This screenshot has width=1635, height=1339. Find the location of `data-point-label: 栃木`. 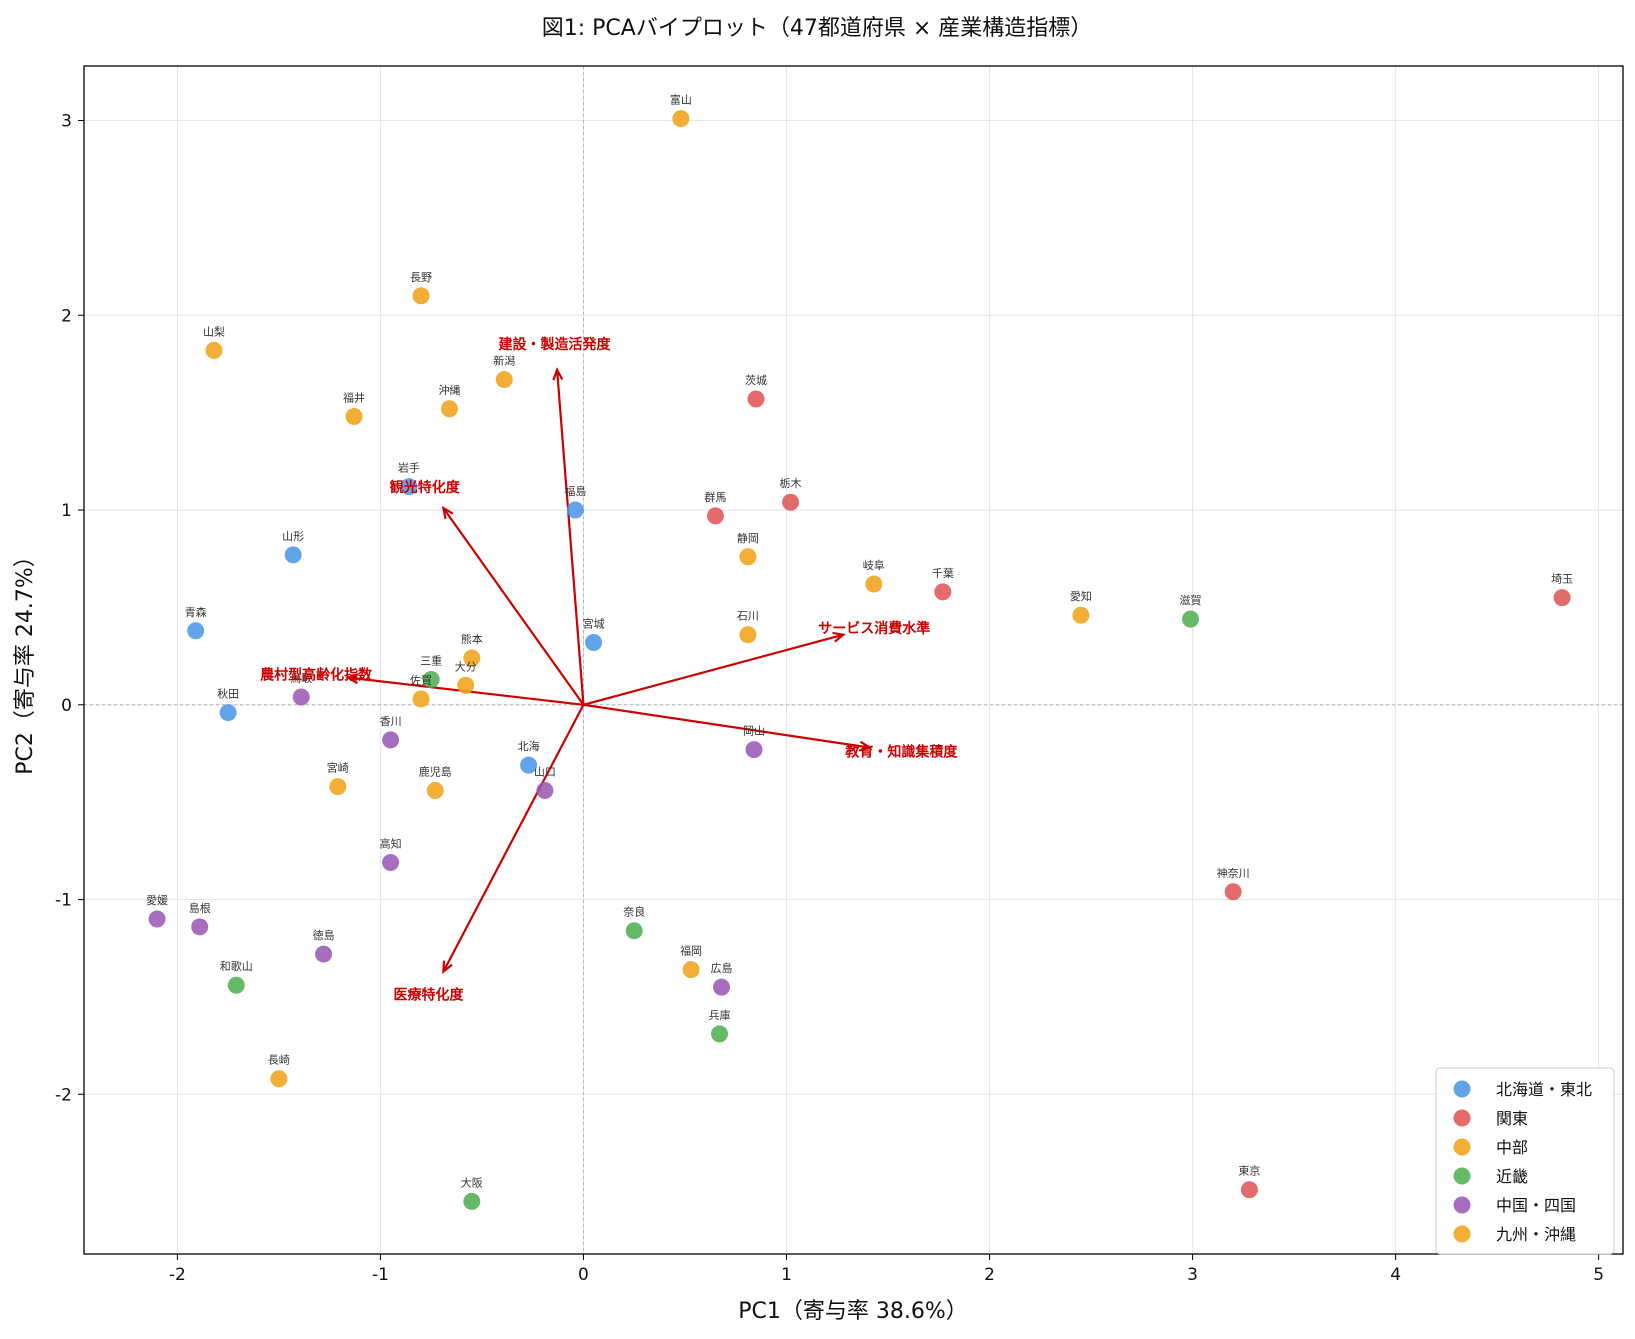

data-point-label: 栃木 is located at coordinates (791, 483).